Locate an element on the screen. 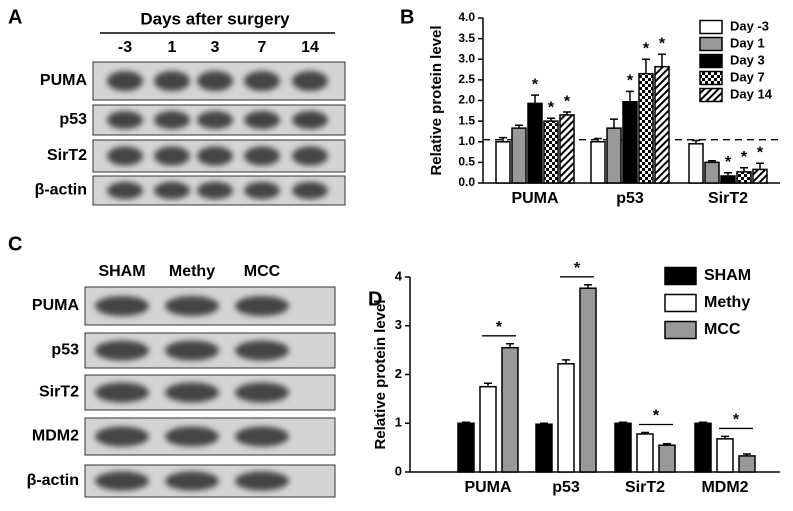  legend-label: Day -3 is located at coordinates (749, 25).